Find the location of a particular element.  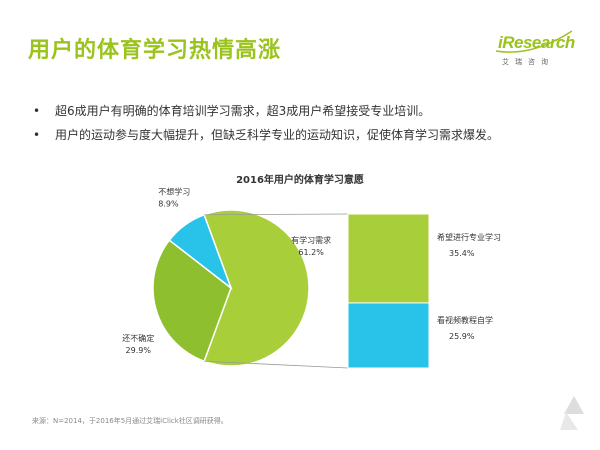

bar-value-pro: 35.4% is located at coordinates (462, 253).